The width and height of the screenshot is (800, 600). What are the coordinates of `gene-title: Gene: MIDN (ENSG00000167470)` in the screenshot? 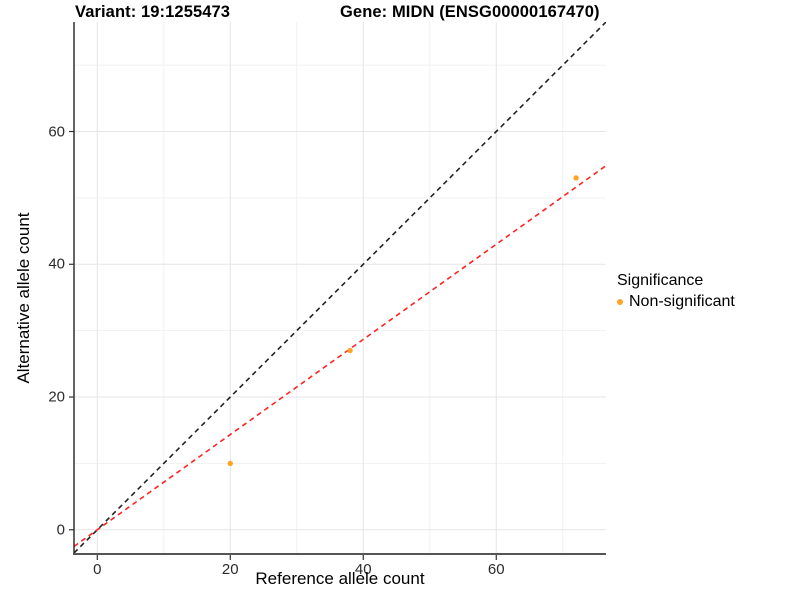 It's located at (470, 12).